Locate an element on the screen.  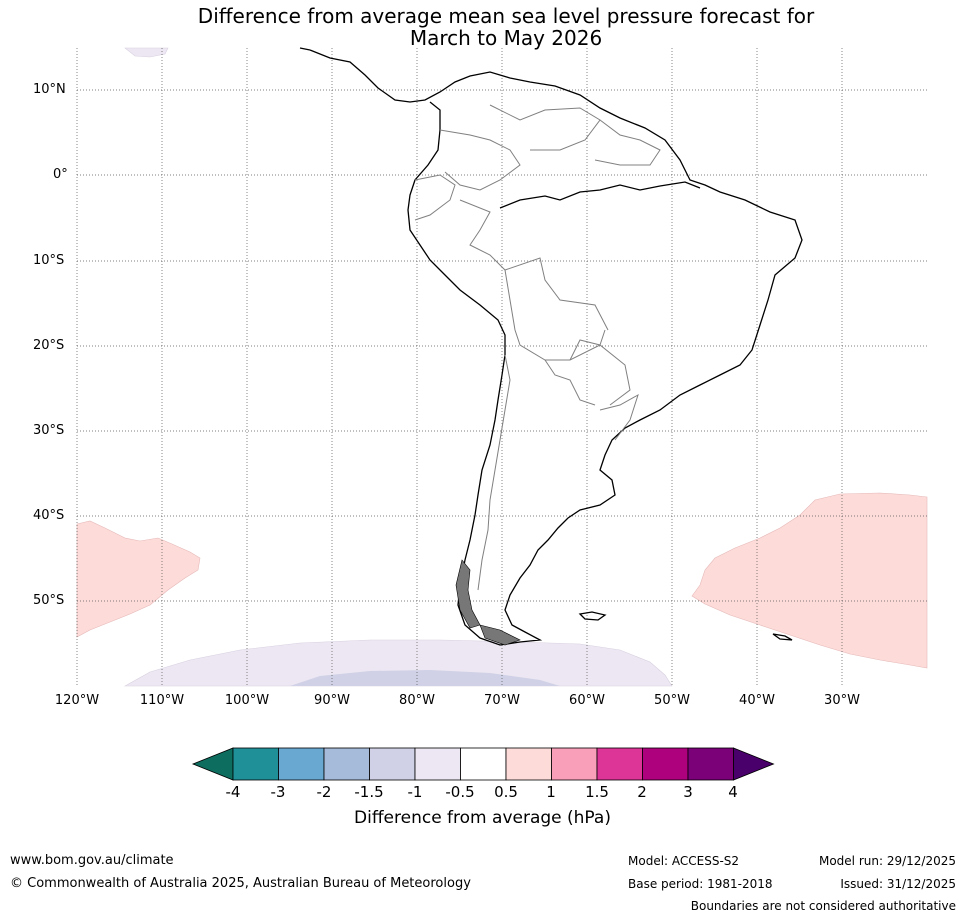
anomaly-region-east is located at coordinates (809, 580).